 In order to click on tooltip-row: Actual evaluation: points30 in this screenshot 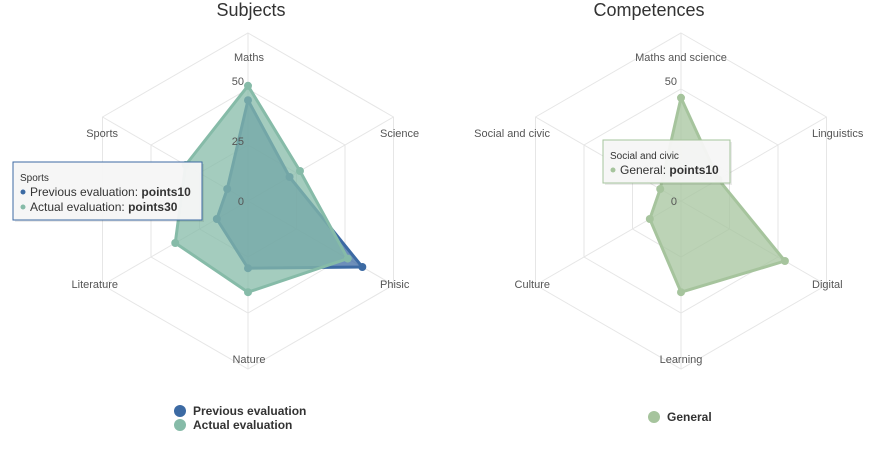, I will do `click(104, 207)`.